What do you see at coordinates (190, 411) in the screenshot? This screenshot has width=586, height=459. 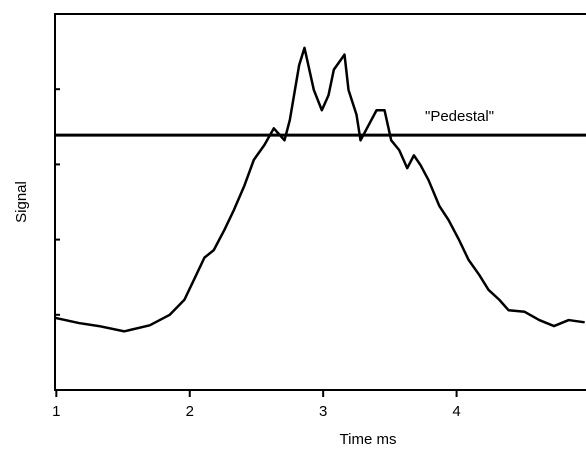 I see `x-tick-label: 2` at bounding box center [190, 411].